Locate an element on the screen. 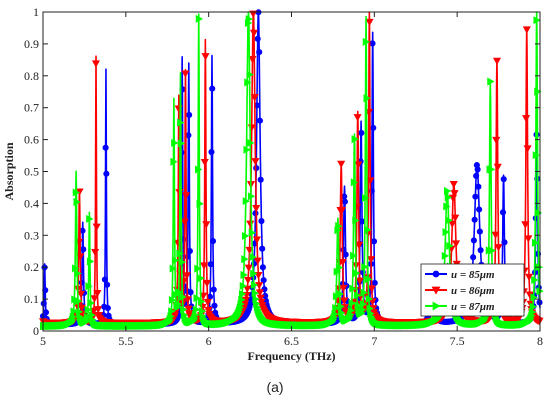 Image resolution: width=550 pixels, height=401 pixels. y-tick-label: 0.1 is located at coordinates (31, 299).